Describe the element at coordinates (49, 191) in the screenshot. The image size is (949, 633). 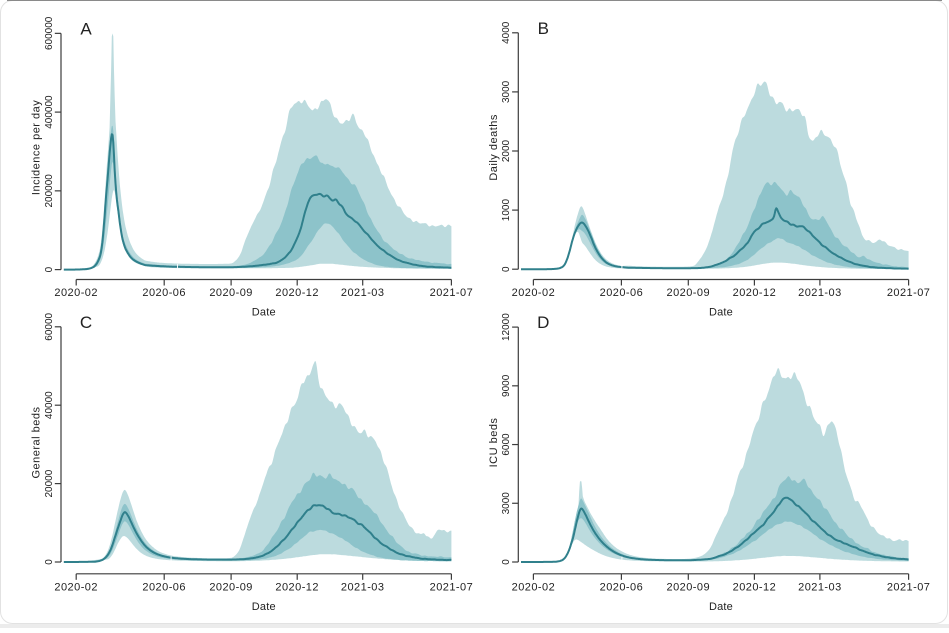
I see `svg-text: 200000` at that location.